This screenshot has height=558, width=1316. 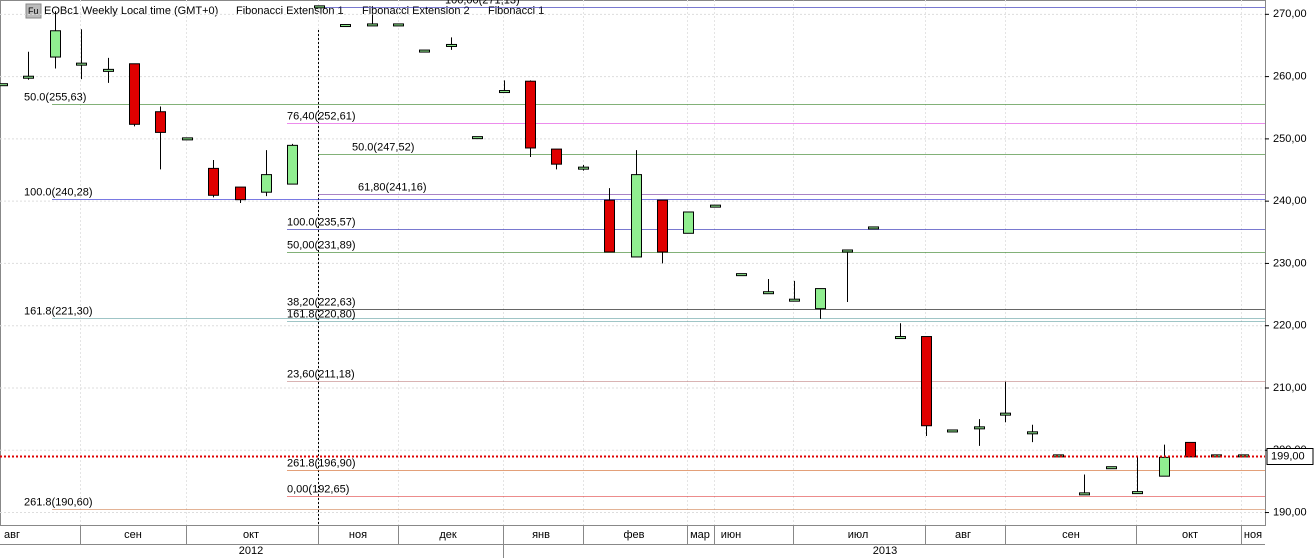 What do you see at coordinates (321, 245) in the screenshot?
I see `fib-level-label: 50,00(231,89)` at bounding box center [321, 245].